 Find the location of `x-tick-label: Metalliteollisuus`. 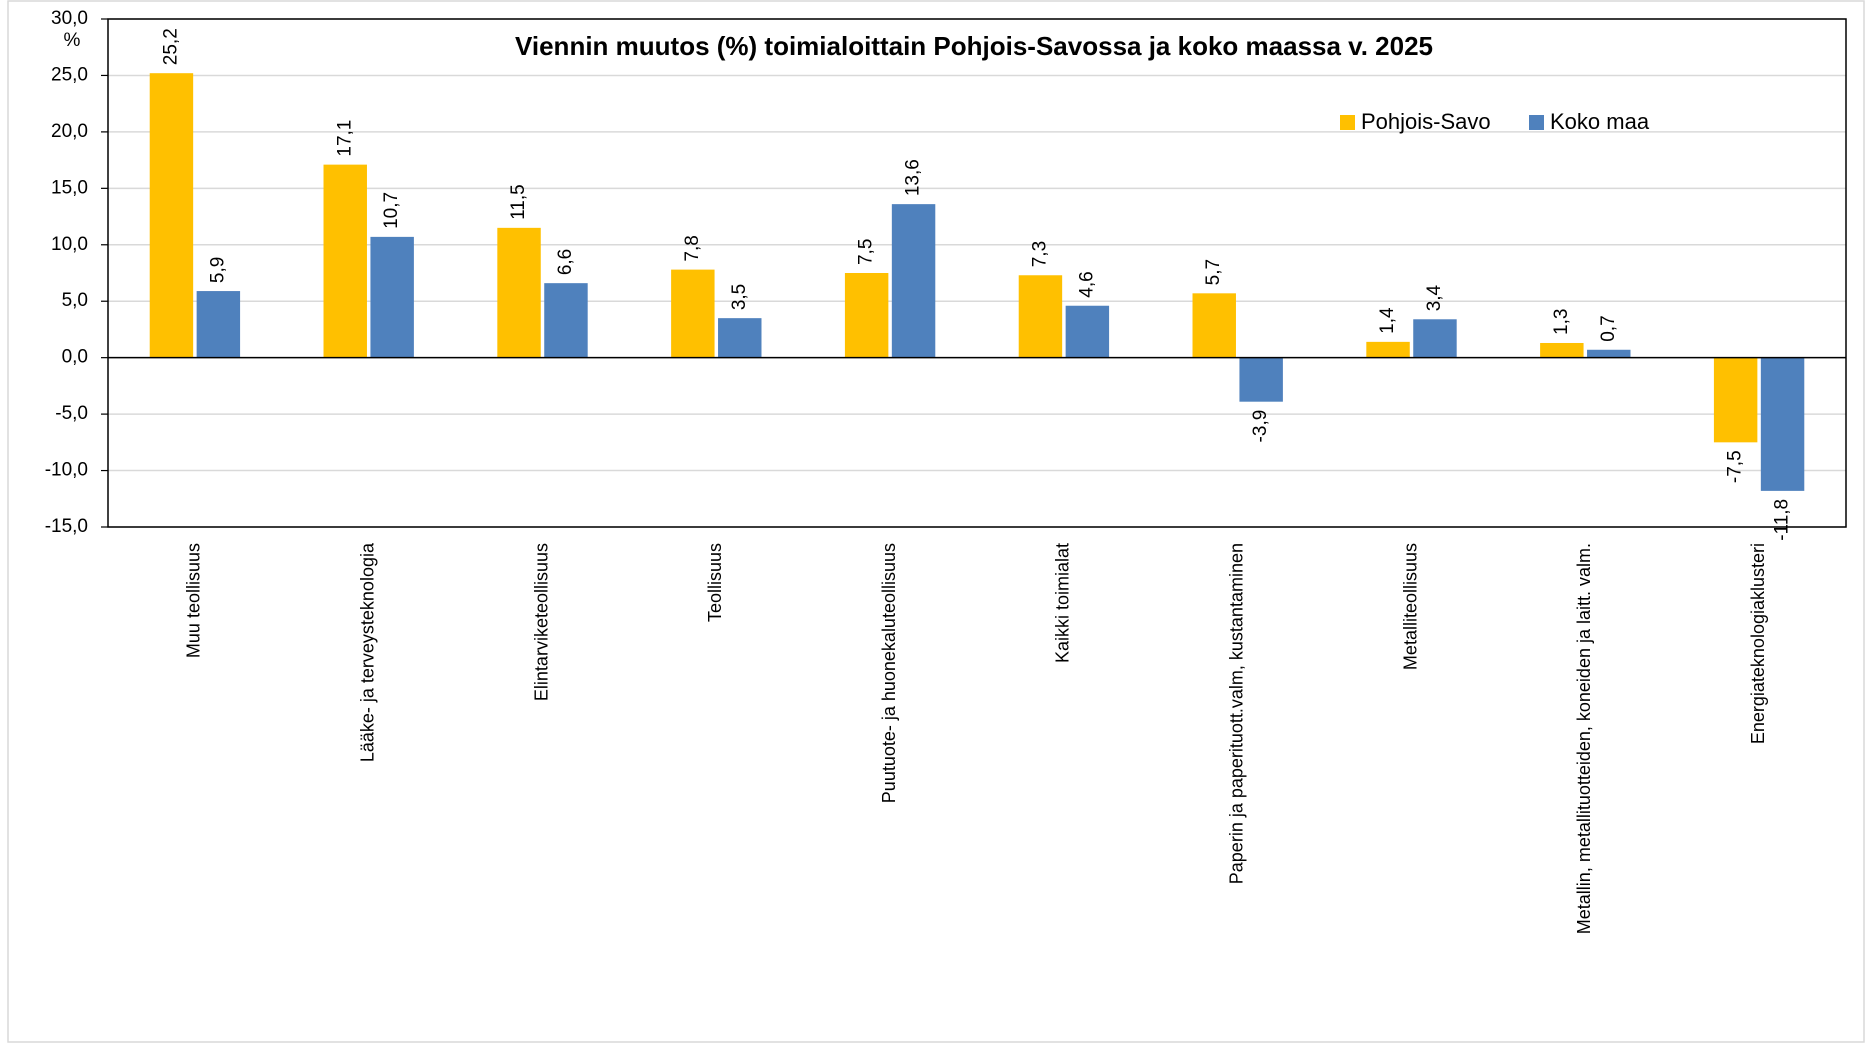

x-tick-label: Metalliteollisuus is located at coordinates (1410, 606).